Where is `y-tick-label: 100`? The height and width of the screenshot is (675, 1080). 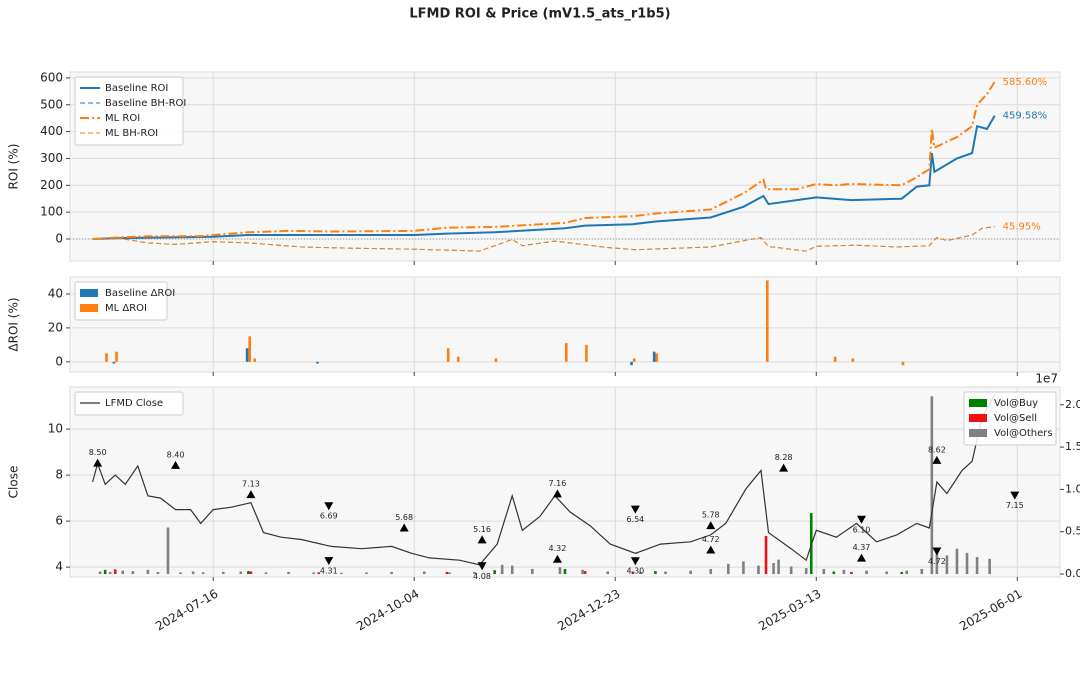 y-tick-label: 100 is located at coordinates (51, 212).